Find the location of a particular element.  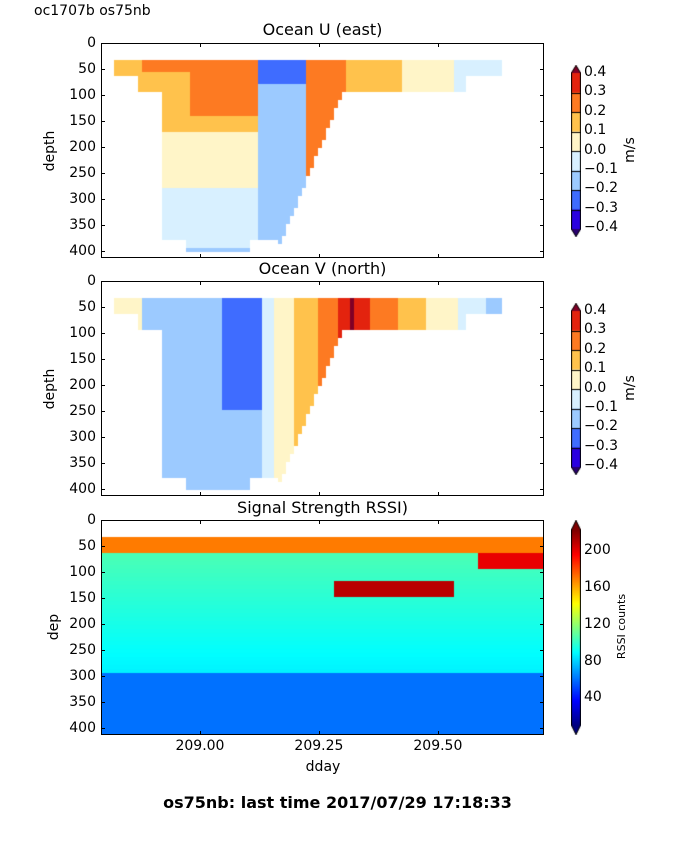

panel-rssi-colorbar-label: RSSI counts is located at coordinates (622, 626).